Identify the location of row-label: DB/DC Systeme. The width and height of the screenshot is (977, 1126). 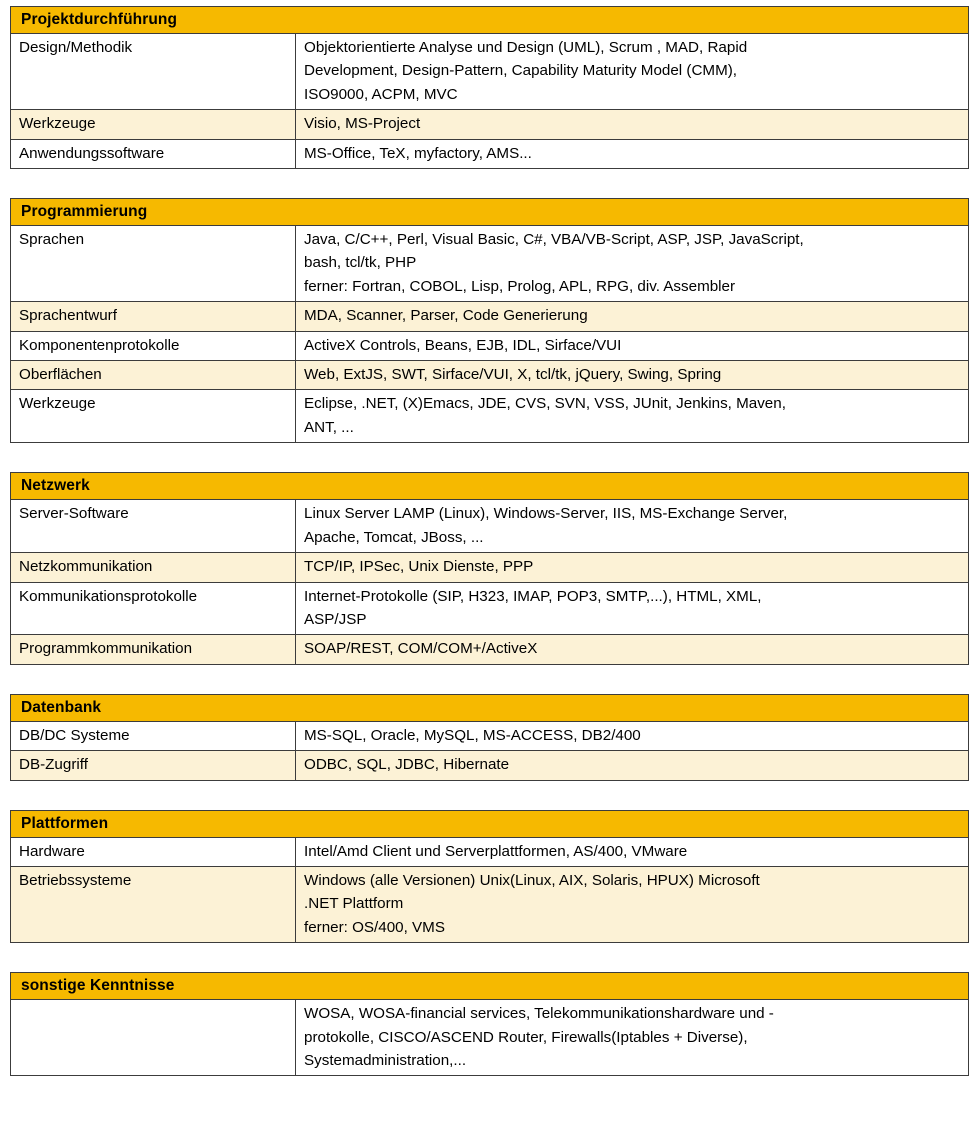
(153, 736).